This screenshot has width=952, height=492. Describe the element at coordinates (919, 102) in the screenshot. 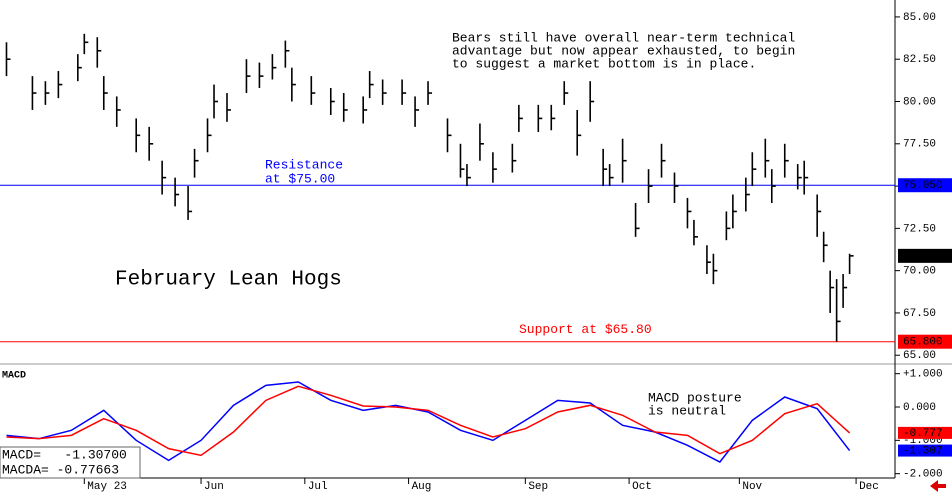

I see `y-tick-label: 80.00` at that location.